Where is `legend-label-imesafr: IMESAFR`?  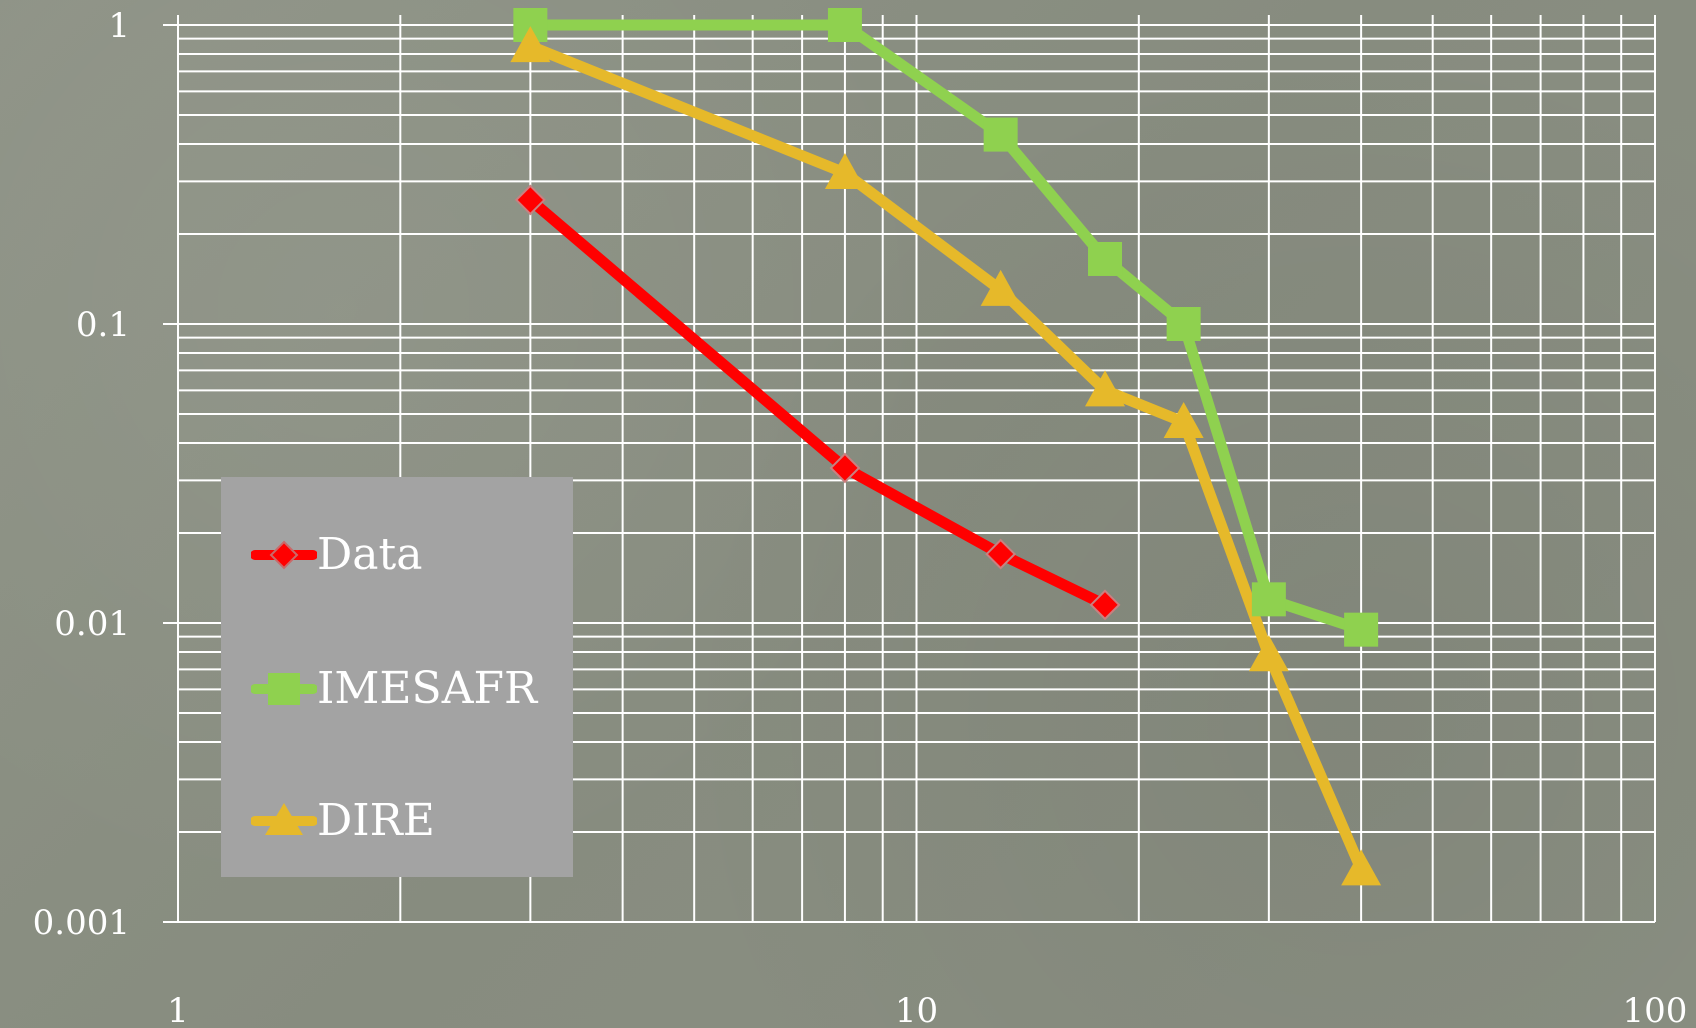 legend-label-imesafr: IMESAFR is located at coordinates (427, 688).